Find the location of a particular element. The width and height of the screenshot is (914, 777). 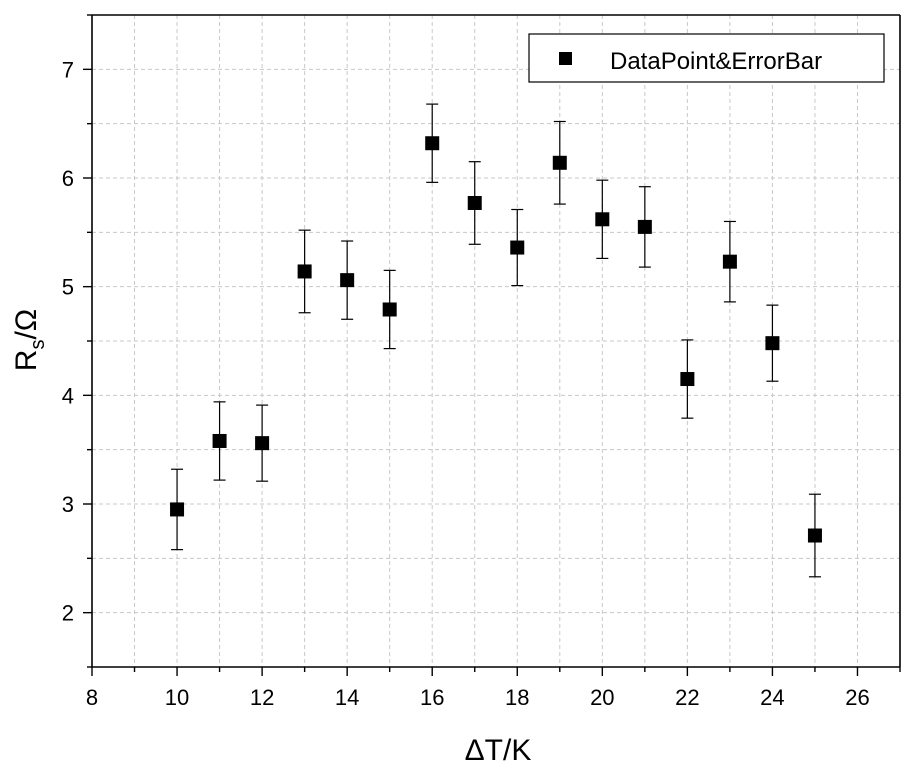

y-tick-label: 6 is located at coordinates (68, 178).